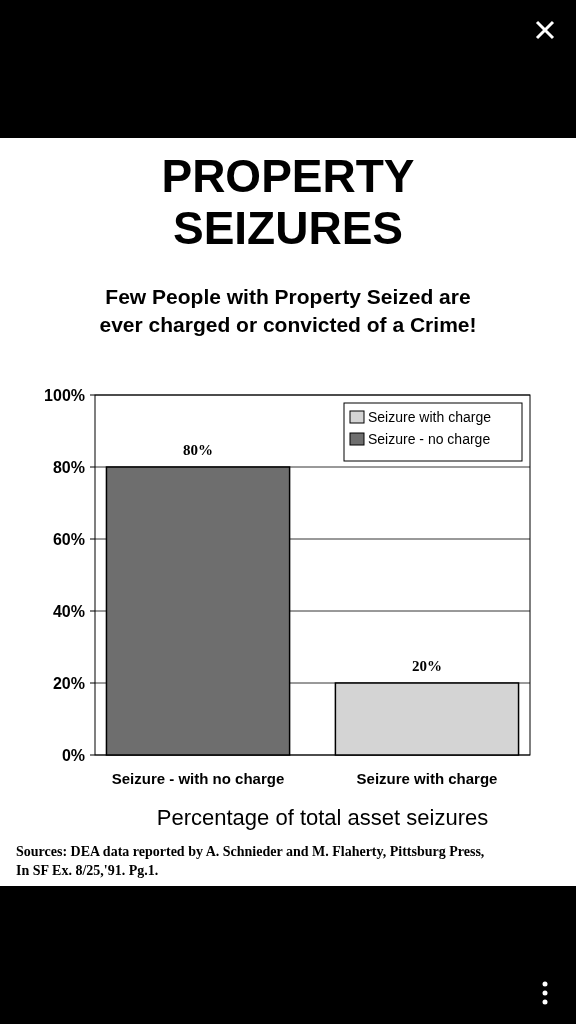  I want to click on chart-title: PROPERTY SEIZURES, so click(288, 202).